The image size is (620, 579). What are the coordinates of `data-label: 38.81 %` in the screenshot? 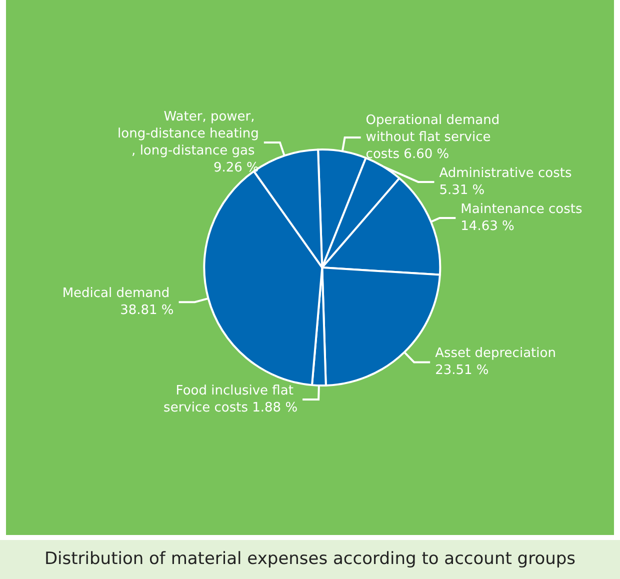 It's located at (147, 310).